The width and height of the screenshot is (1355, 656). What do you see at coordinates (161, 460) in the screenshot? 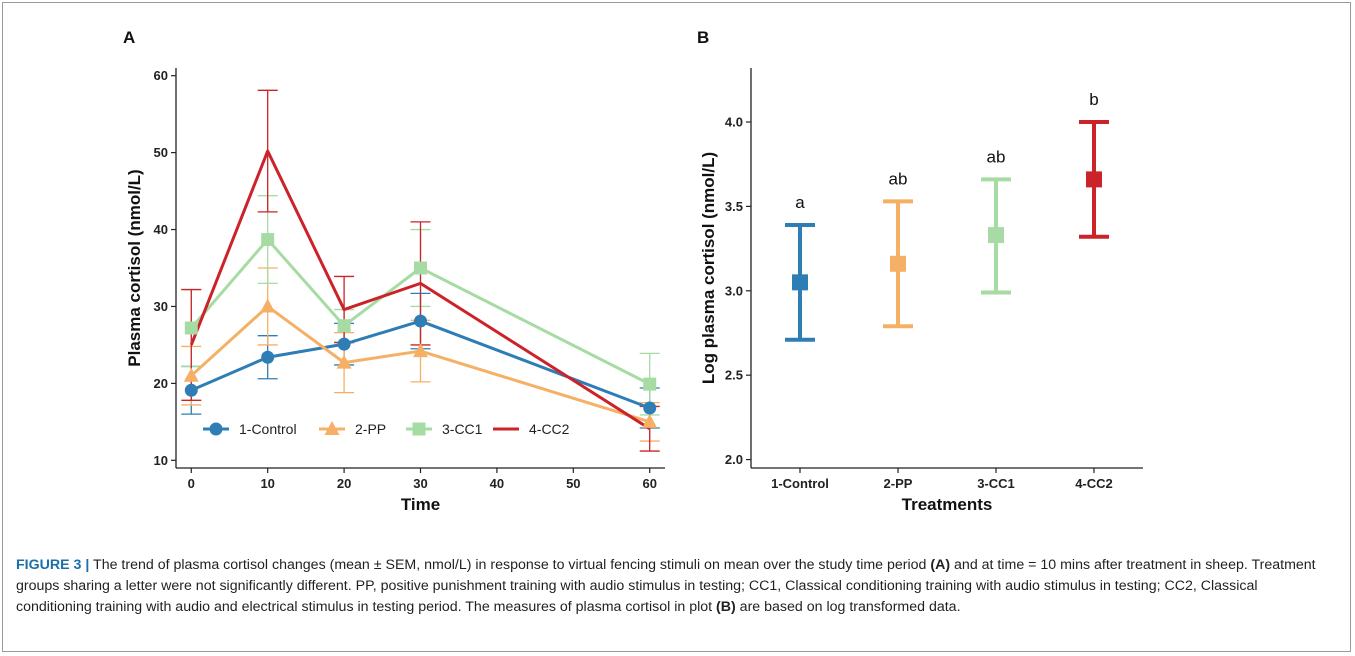
I see `a-y-tick-label: 10` at bounding box center [161, 460].